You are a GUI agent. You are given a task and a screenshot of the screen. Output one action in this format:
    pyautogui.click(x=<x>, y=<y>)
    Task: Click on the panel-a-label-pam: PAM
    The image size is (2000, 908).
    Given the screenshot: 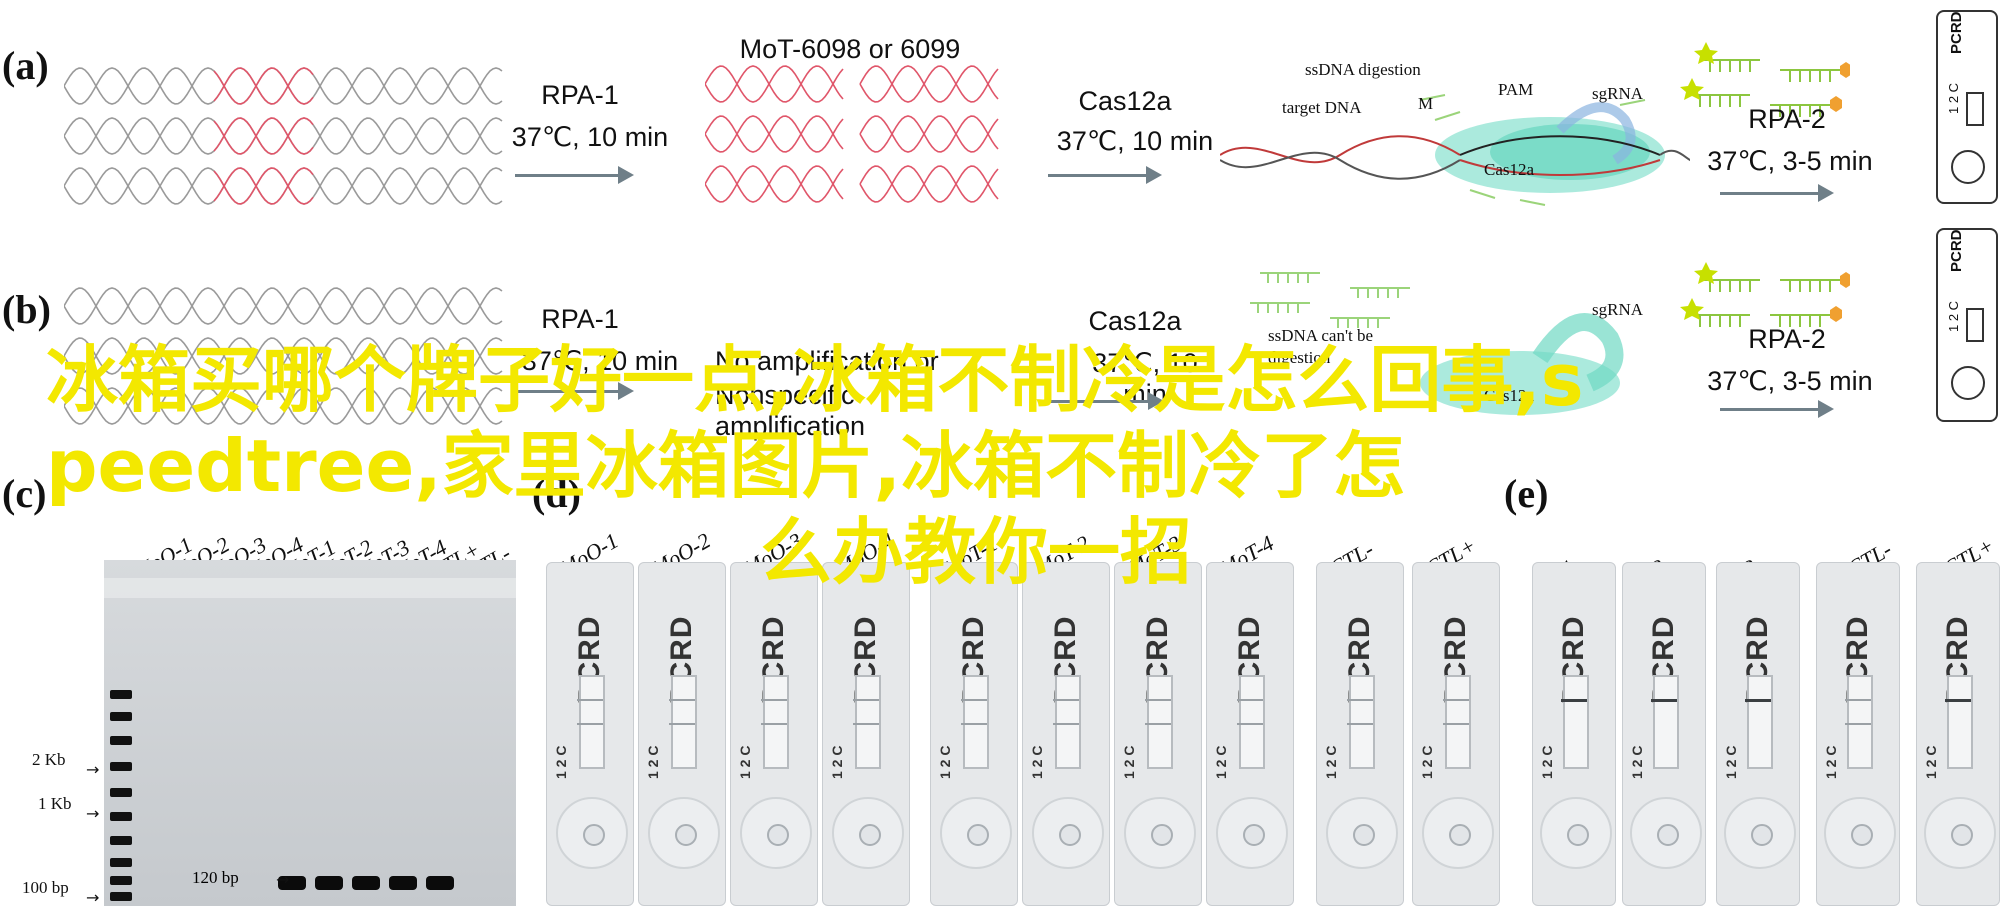 What is the action you would take?
    pyautogui.click(x=1516, y=89)
    